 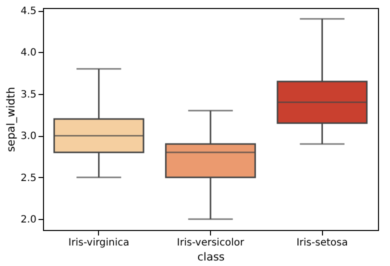 I want to click on x-tick-label: Iris-setosa, so click(x=322, y=243).